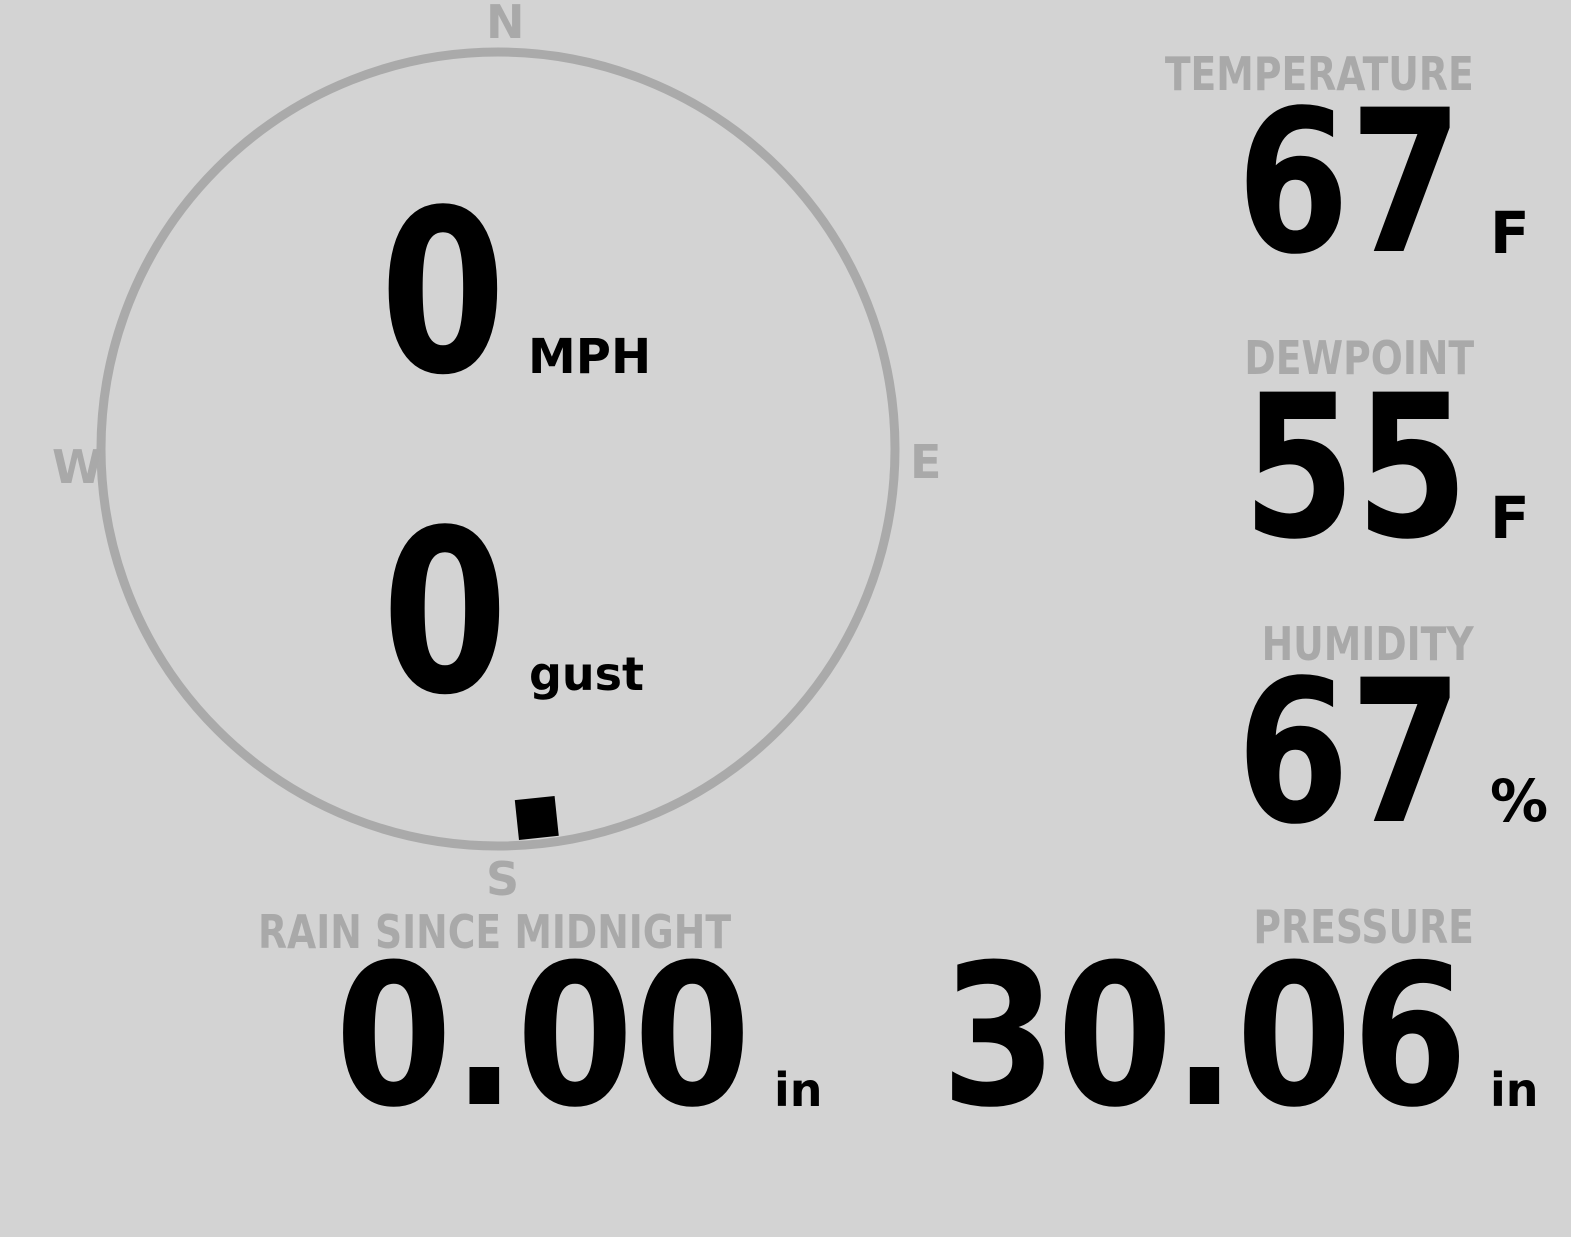 This screenshot has width=1571, height=1237. Describe the element at coordinates (77, 467) in the screenshot. I see `compass-west-label: W` at that location.